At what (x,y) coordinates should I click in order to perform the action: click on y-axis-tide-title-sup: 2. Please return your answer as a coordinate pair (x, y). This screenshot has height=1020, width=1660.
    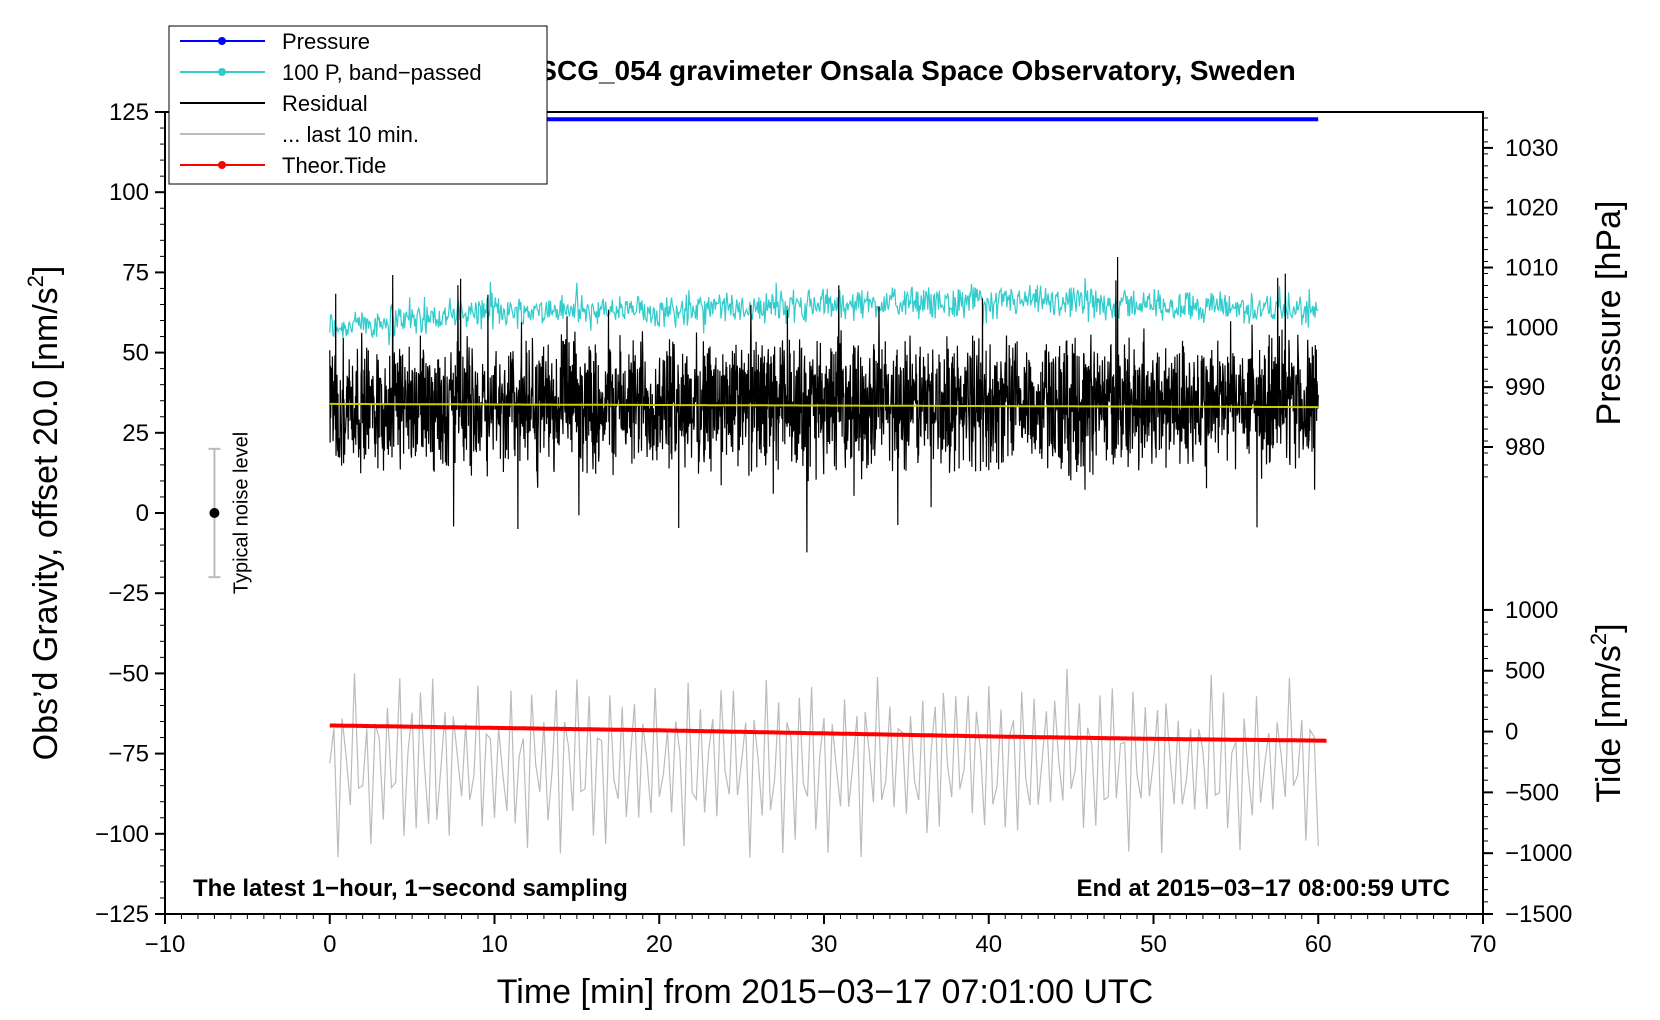
    Looking at the image, I should click on (1598, 639).